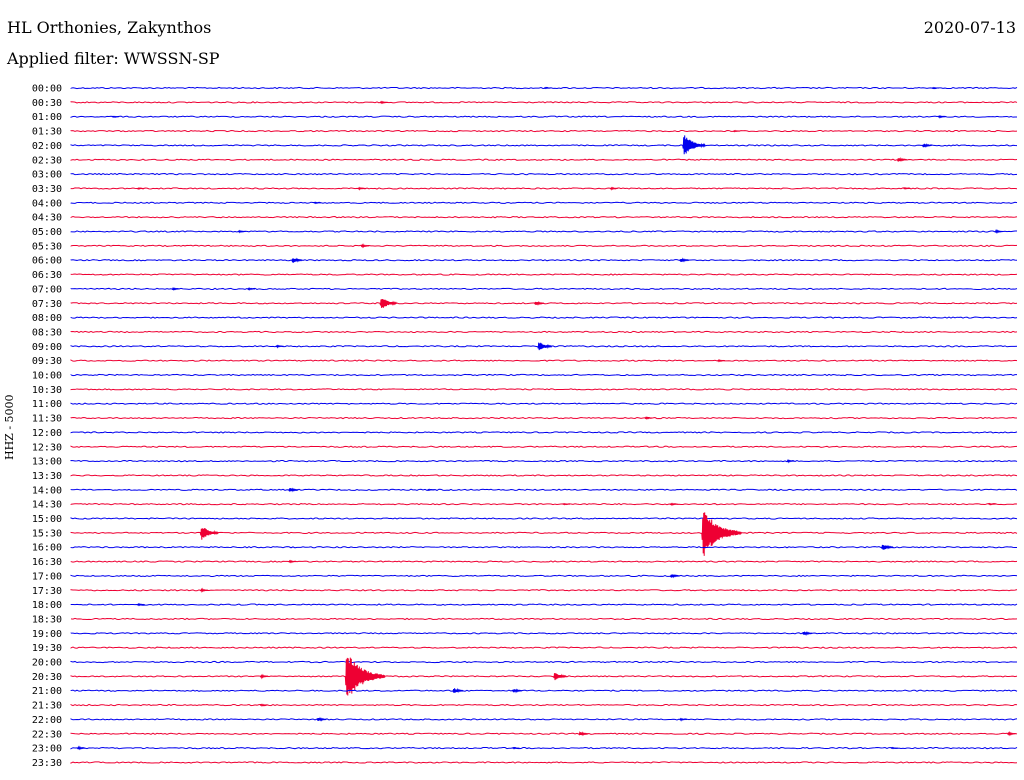  What do you see at coordinates (47, 332) in the screenshot?
I see `row-time-label: 08:30` at bounding box center [47, 332].